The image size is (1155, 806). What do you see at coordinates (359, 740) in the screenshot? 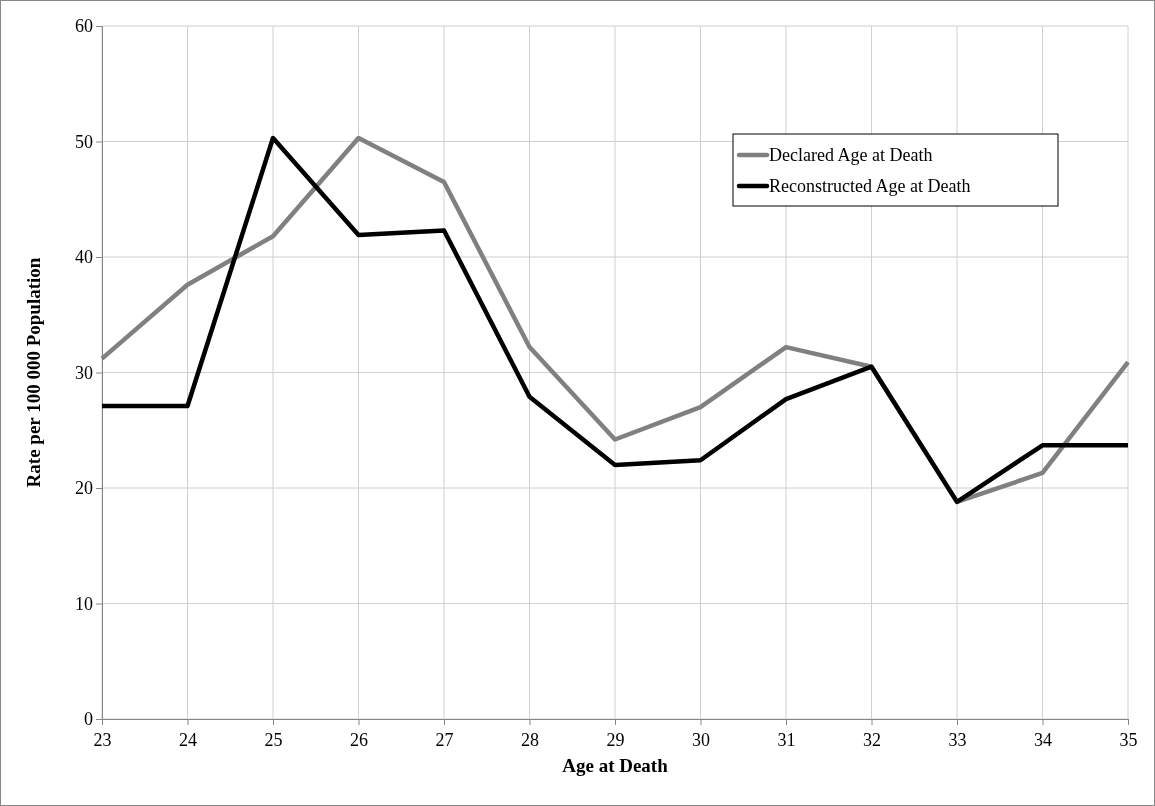
I see `x-tick-label: 26` at bounding box center [359, 740].